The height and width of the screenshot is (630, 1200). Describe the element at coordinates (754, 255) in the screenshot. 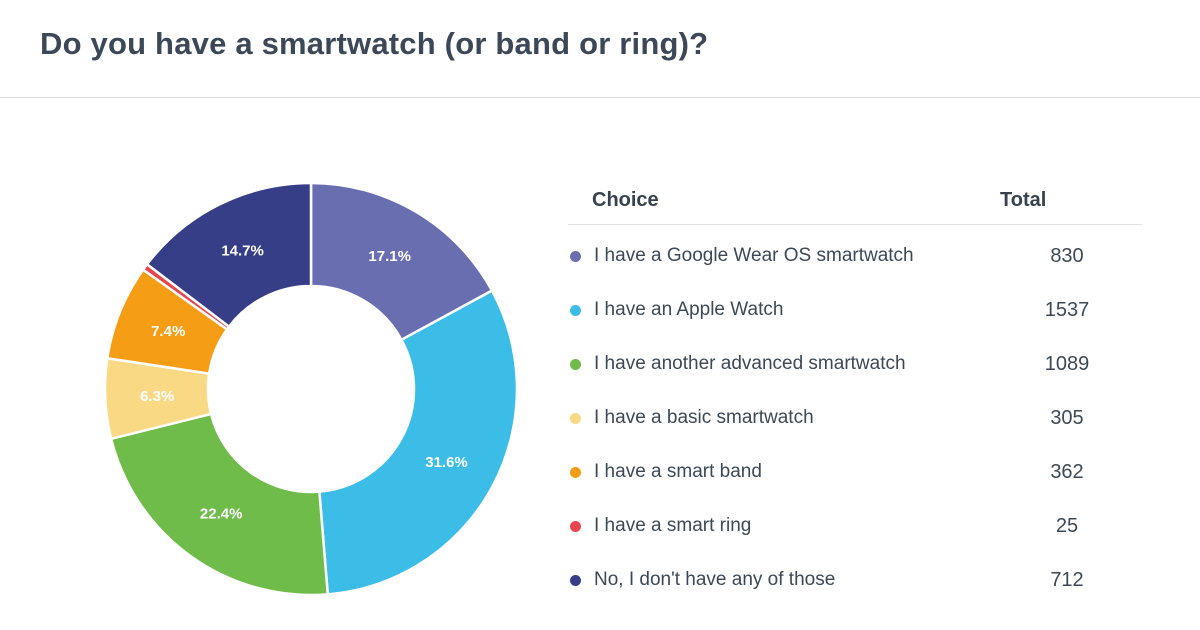

I see `choice-label: I have a Google Wear OS smartwatch` at that location.